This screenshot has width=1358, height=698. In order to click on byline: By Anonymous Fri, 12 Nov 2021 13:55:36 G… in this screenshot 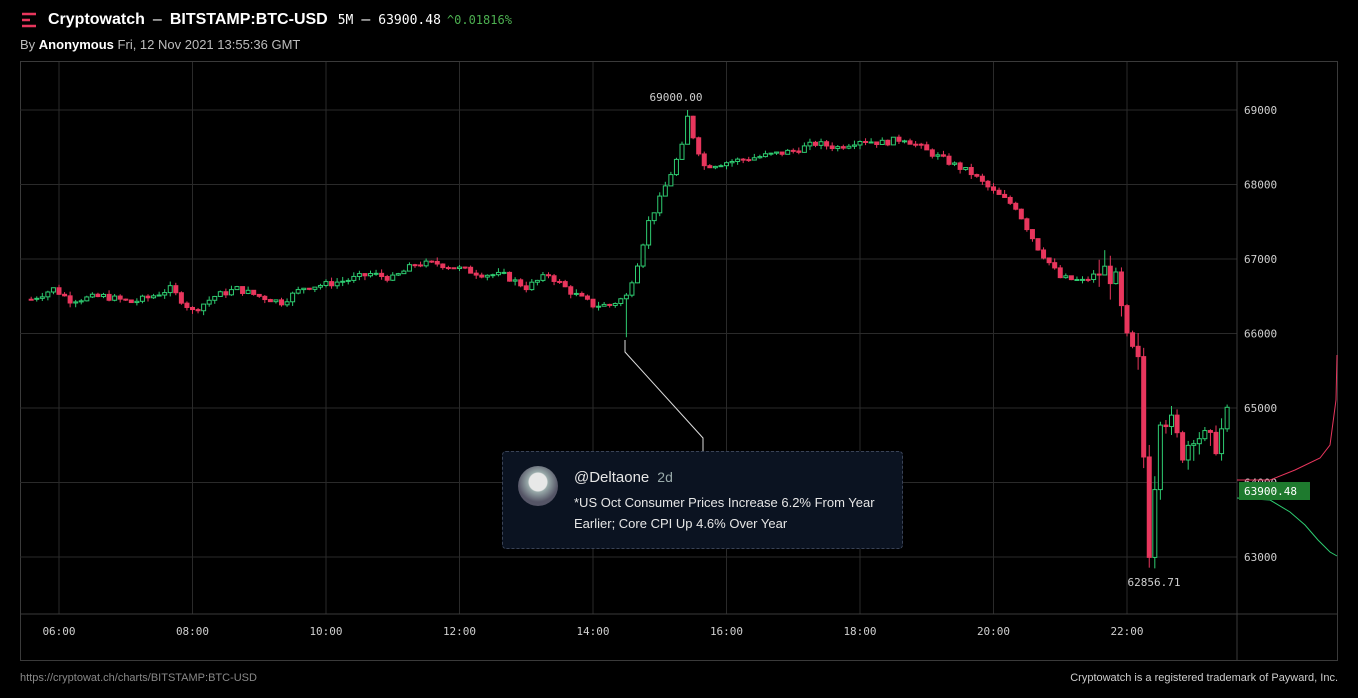, I will do `click(160, 44)`.